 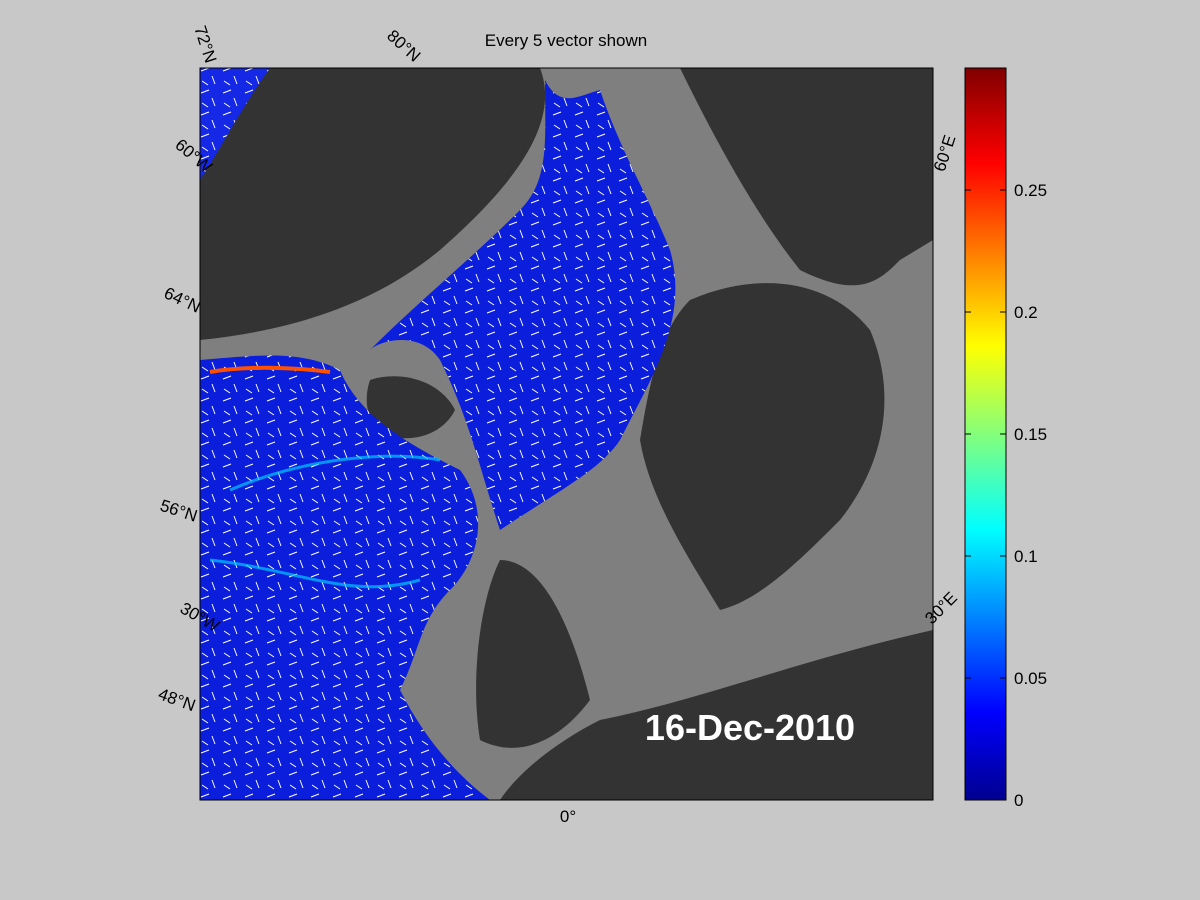 What do you see at coordinates (1030, 678) in the screenshot?
I see `colorbar-tick-label: 0.05` at bounding box center [1030, 678].